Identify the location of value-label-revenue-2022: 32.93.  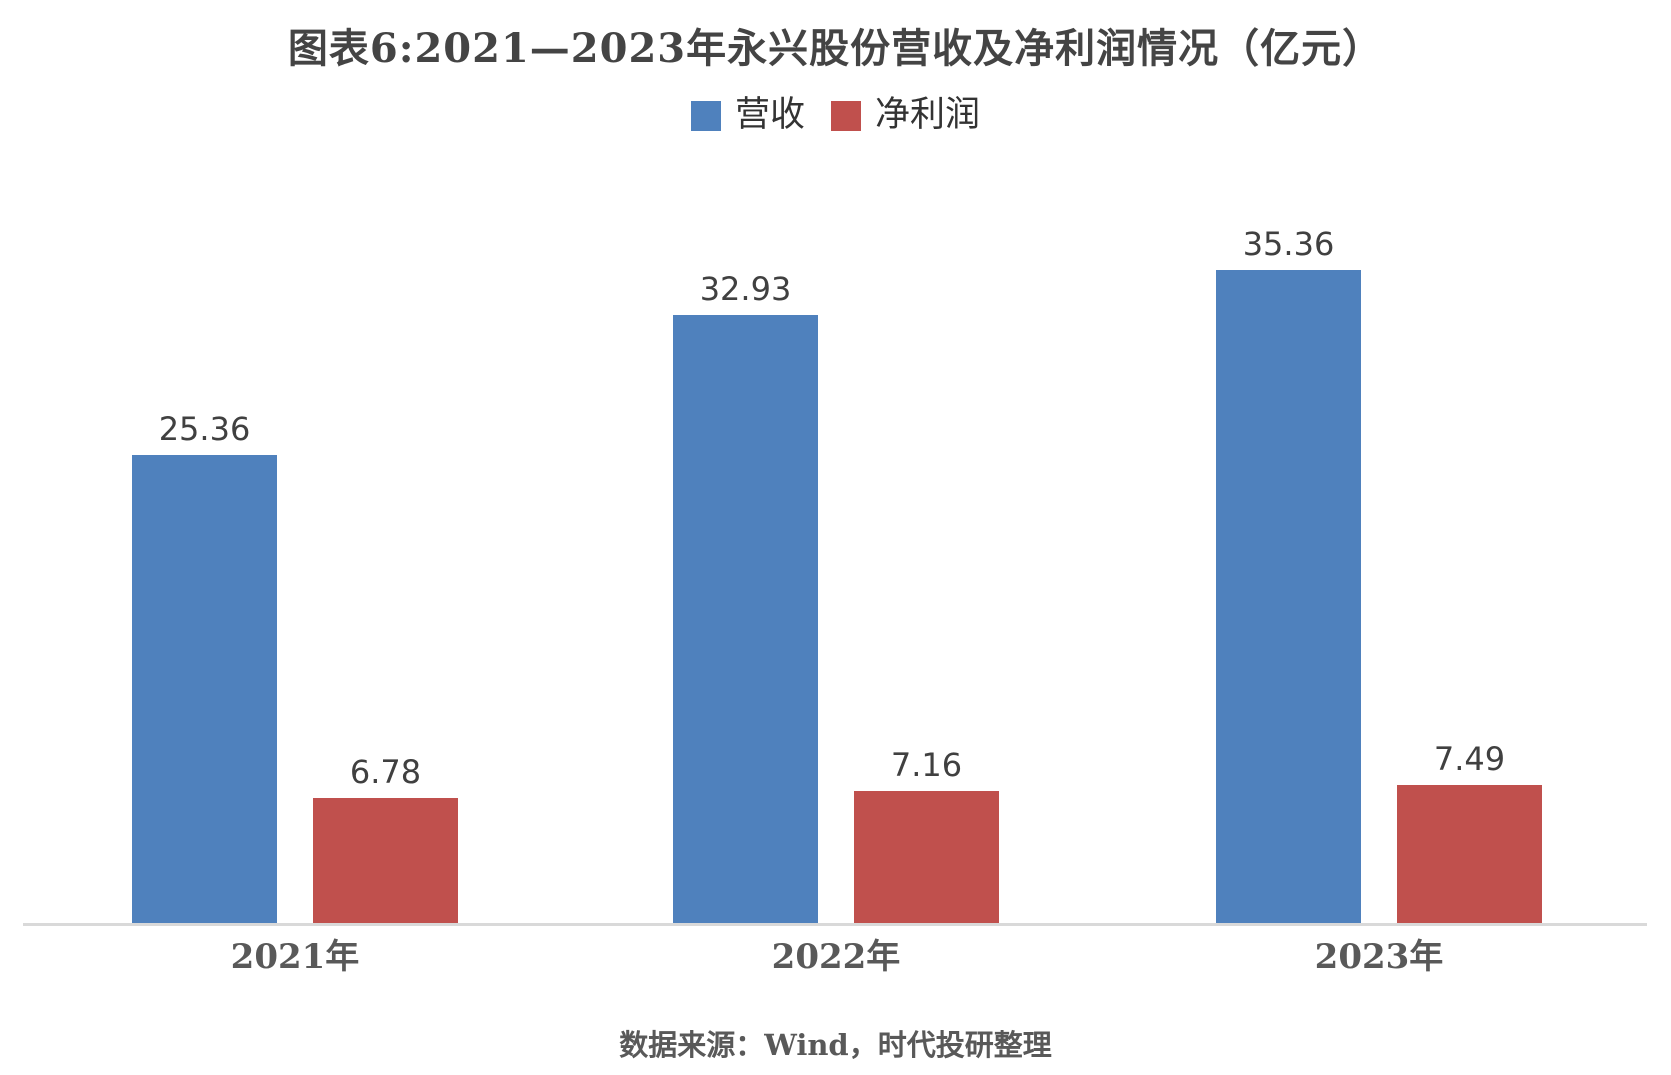
(745, 288).